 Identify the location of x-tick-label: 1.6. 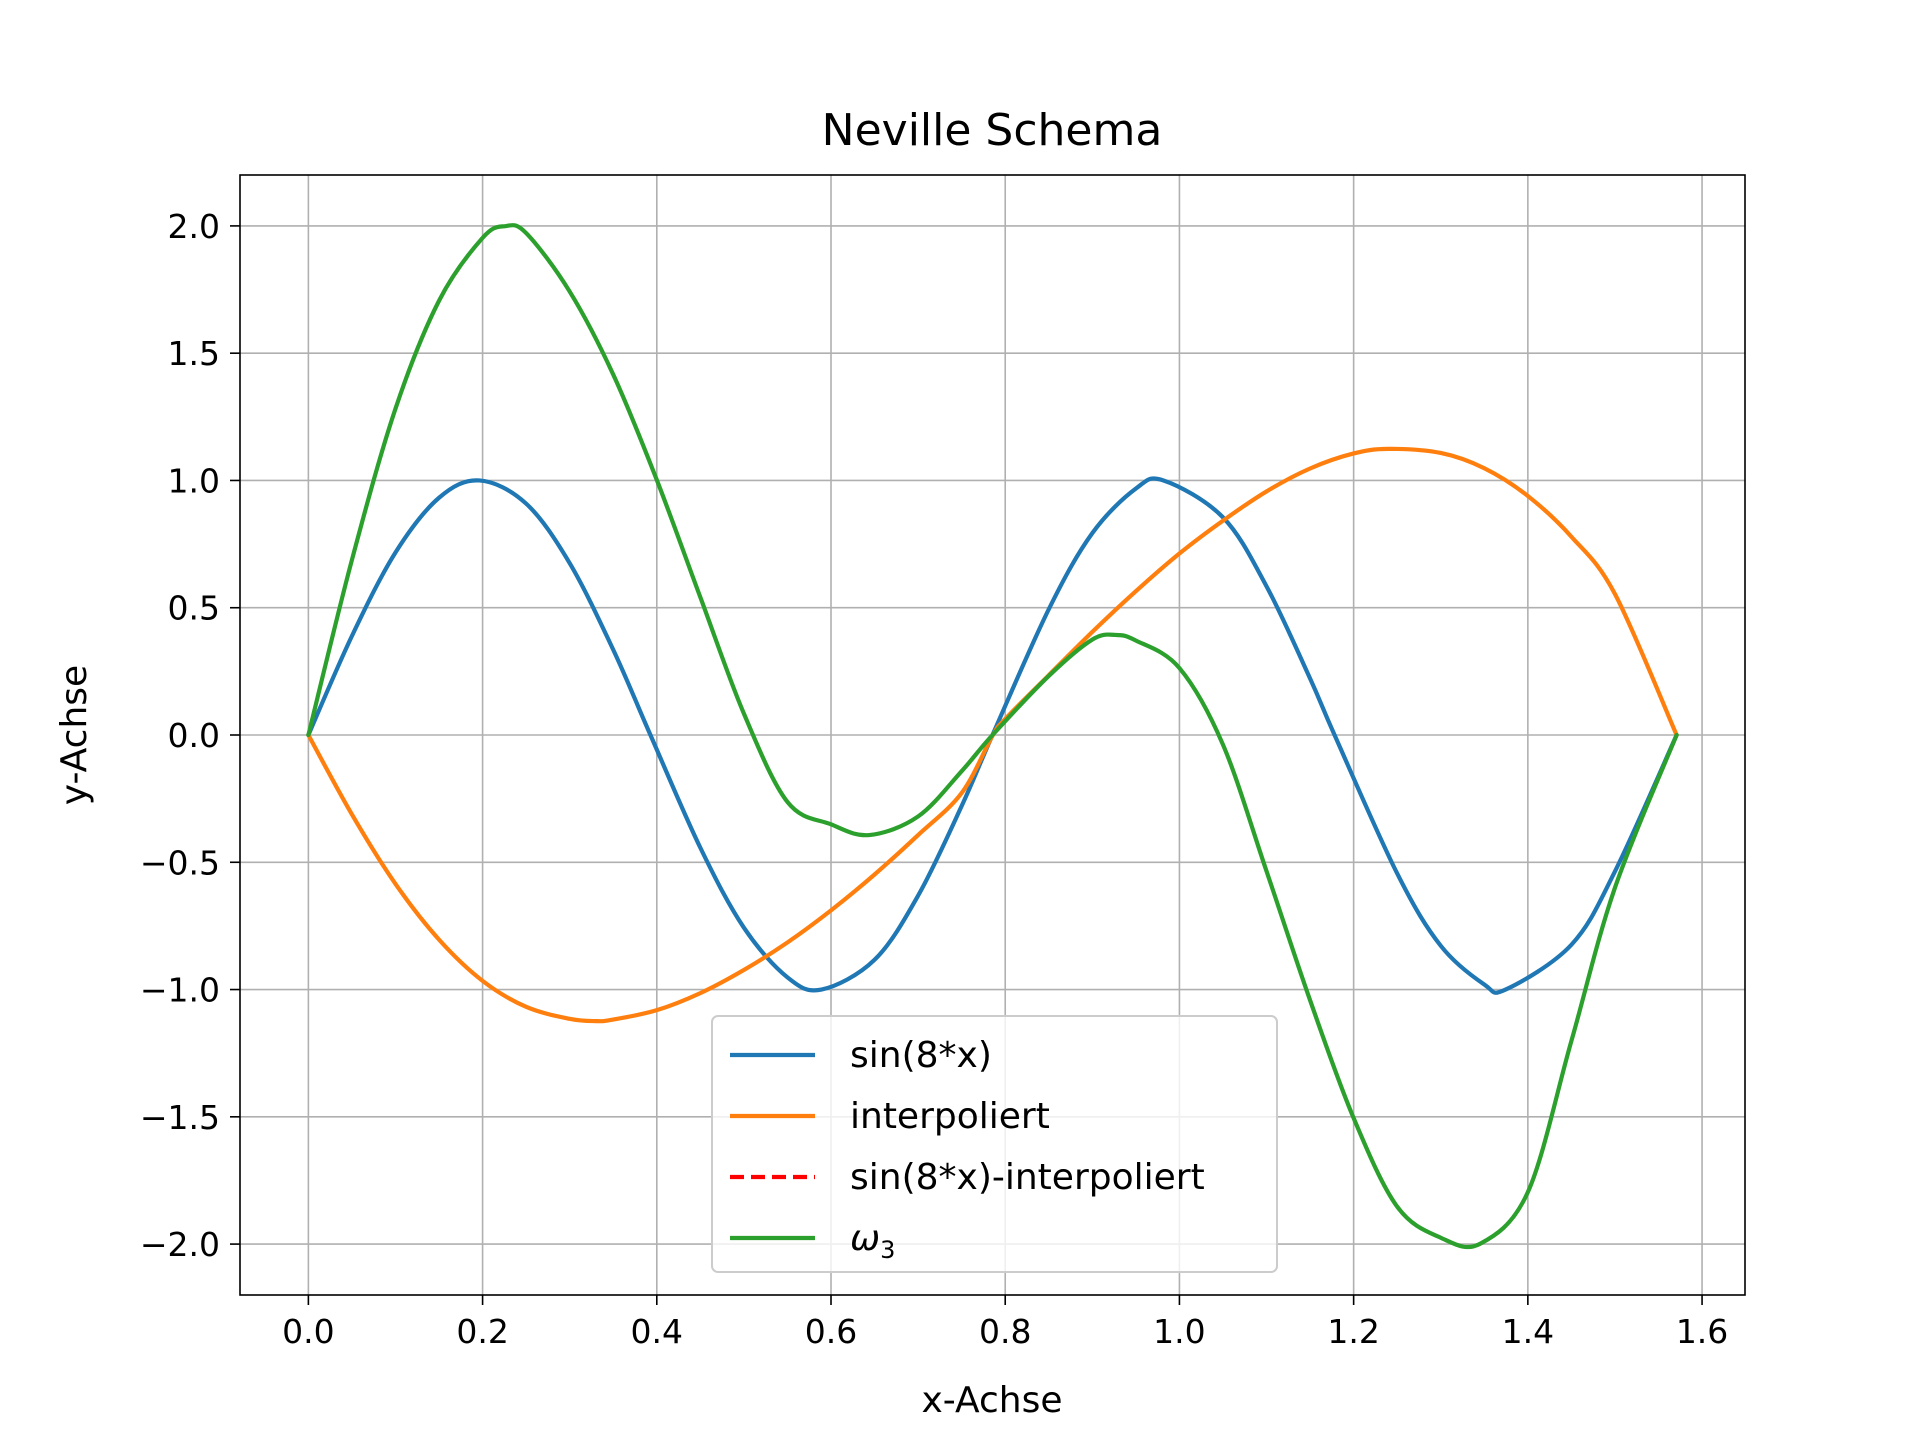
(1702, 1331).